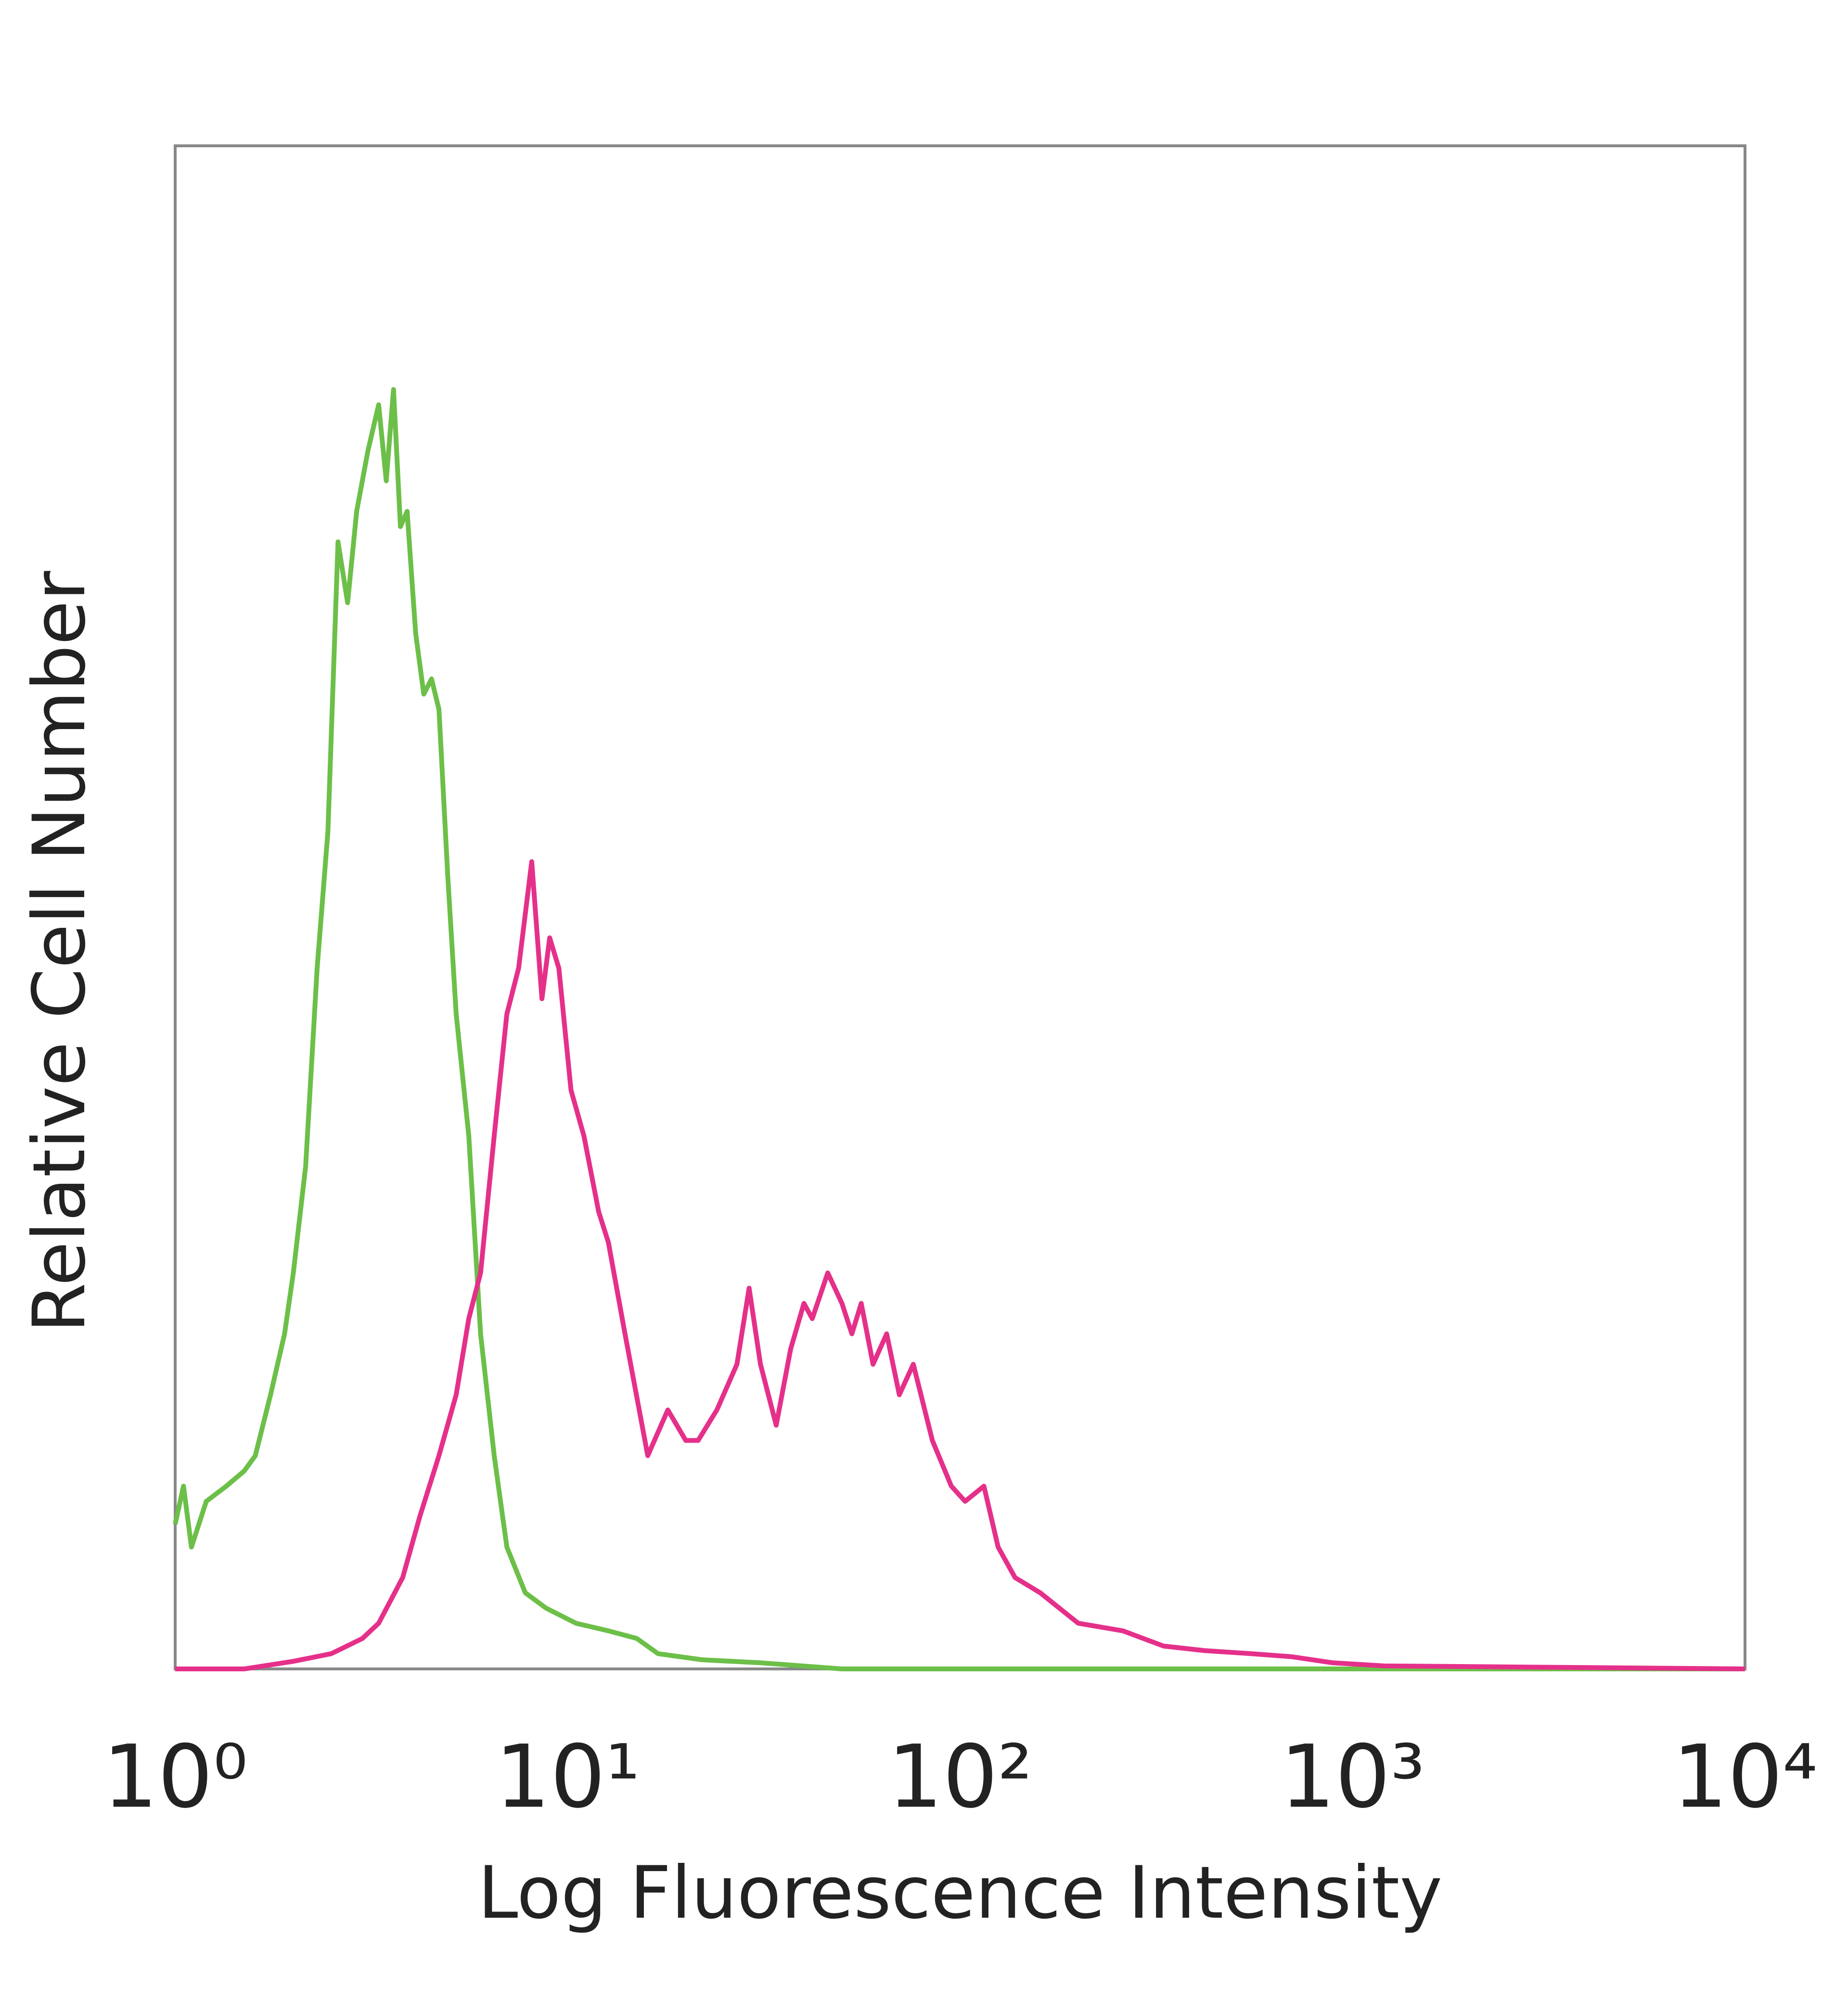  Describe the element at coordinates (1744, 1777) in the screenshot. I see `x-tick-label: 10⁴` at that location.